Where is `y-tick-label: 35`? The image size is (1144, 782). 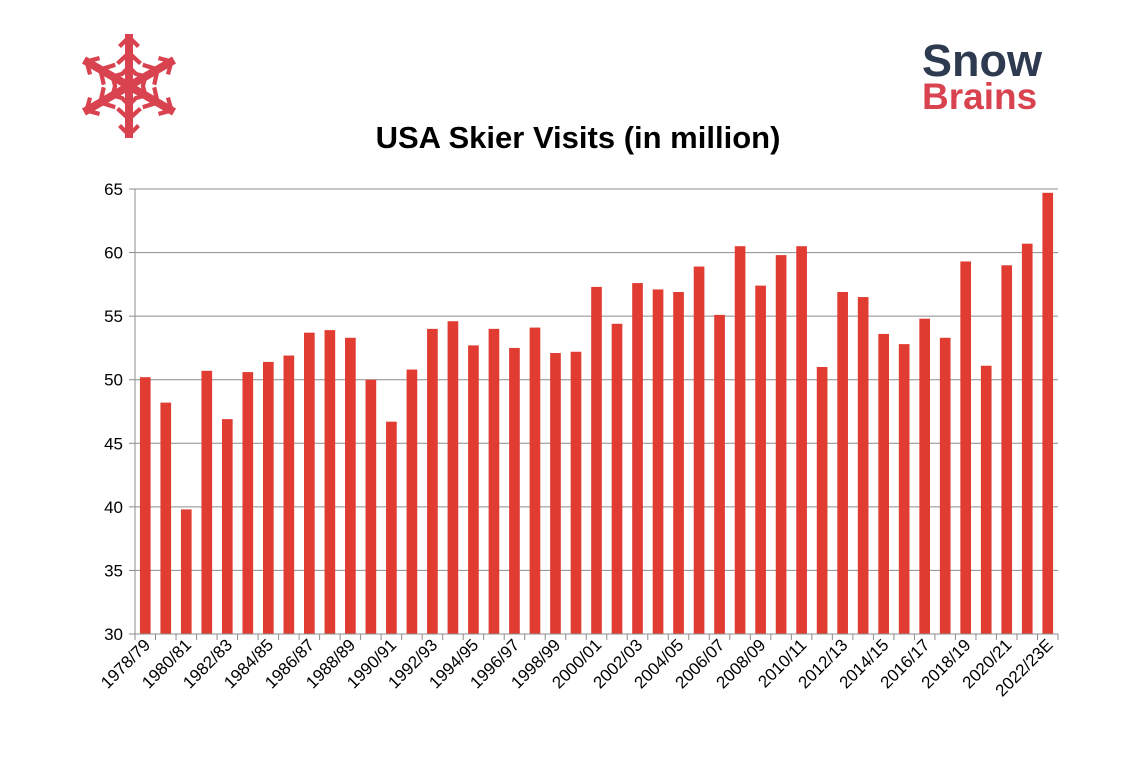 y-tick-label: 35 is located at coordinates (113, 570).